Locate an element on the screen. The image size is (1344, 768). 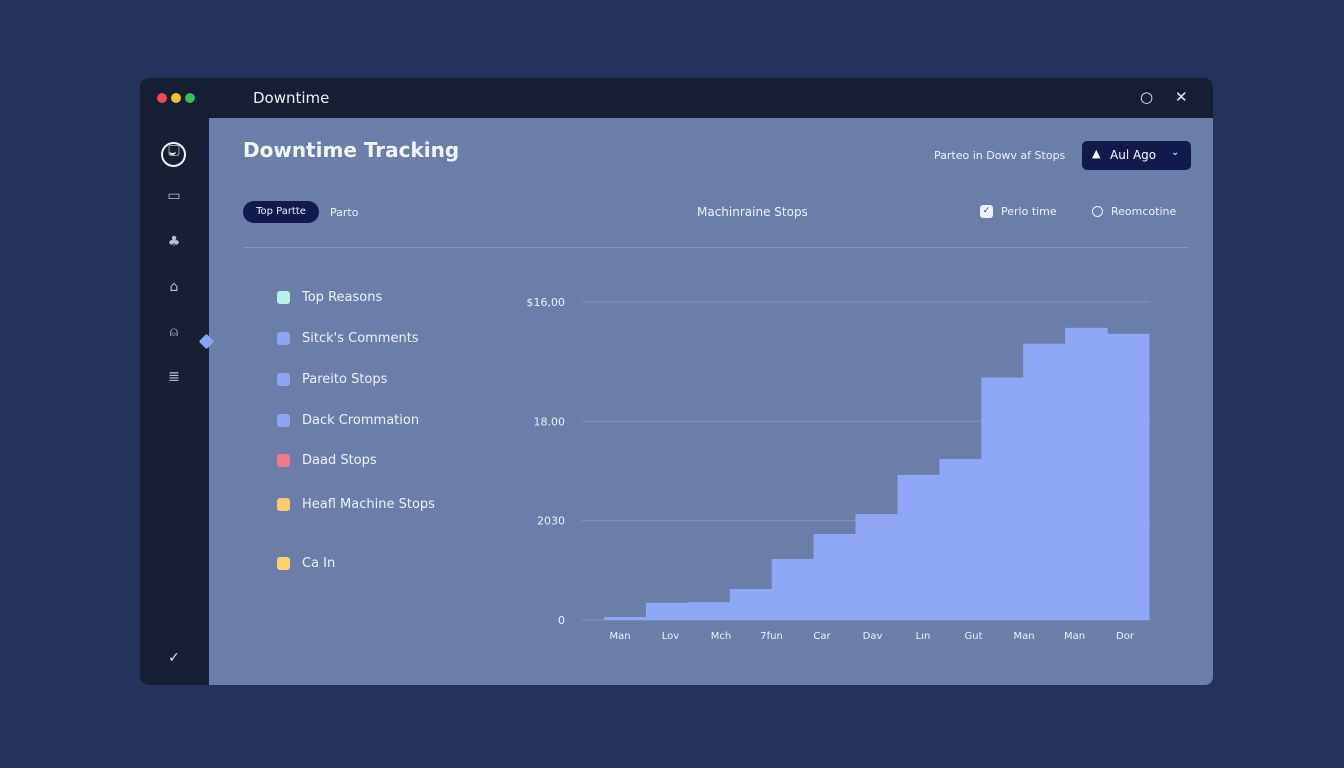
legend-item: Sitck's Comments is located at coordinates (348, 338).